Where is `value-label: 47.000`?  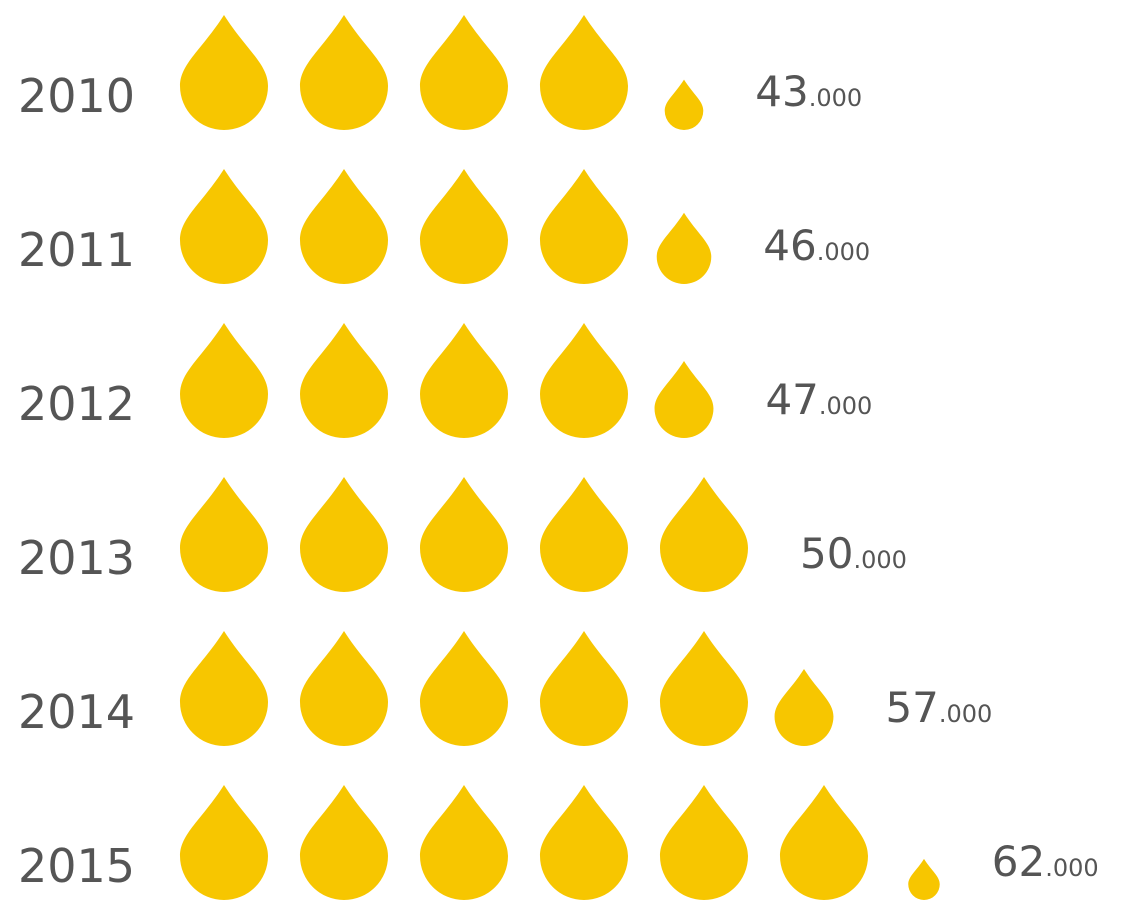 value-label: 47.000 is located at coordinates (818, 399).